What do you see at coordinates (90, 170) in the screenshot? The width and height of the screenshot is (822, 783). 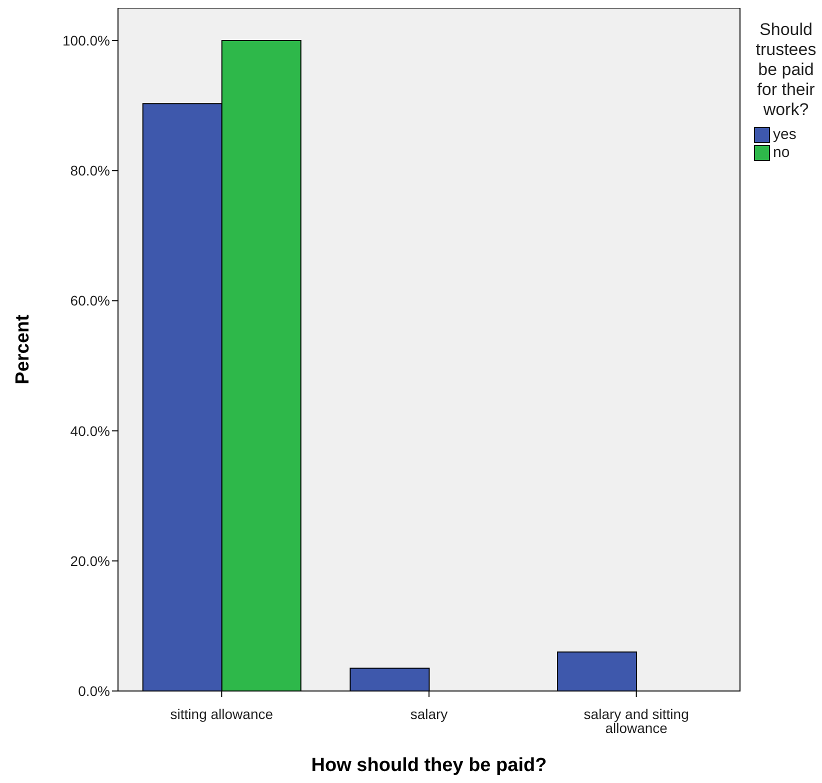 I see `y-tick-label: 80.0%` at bounding box center [90, 170].